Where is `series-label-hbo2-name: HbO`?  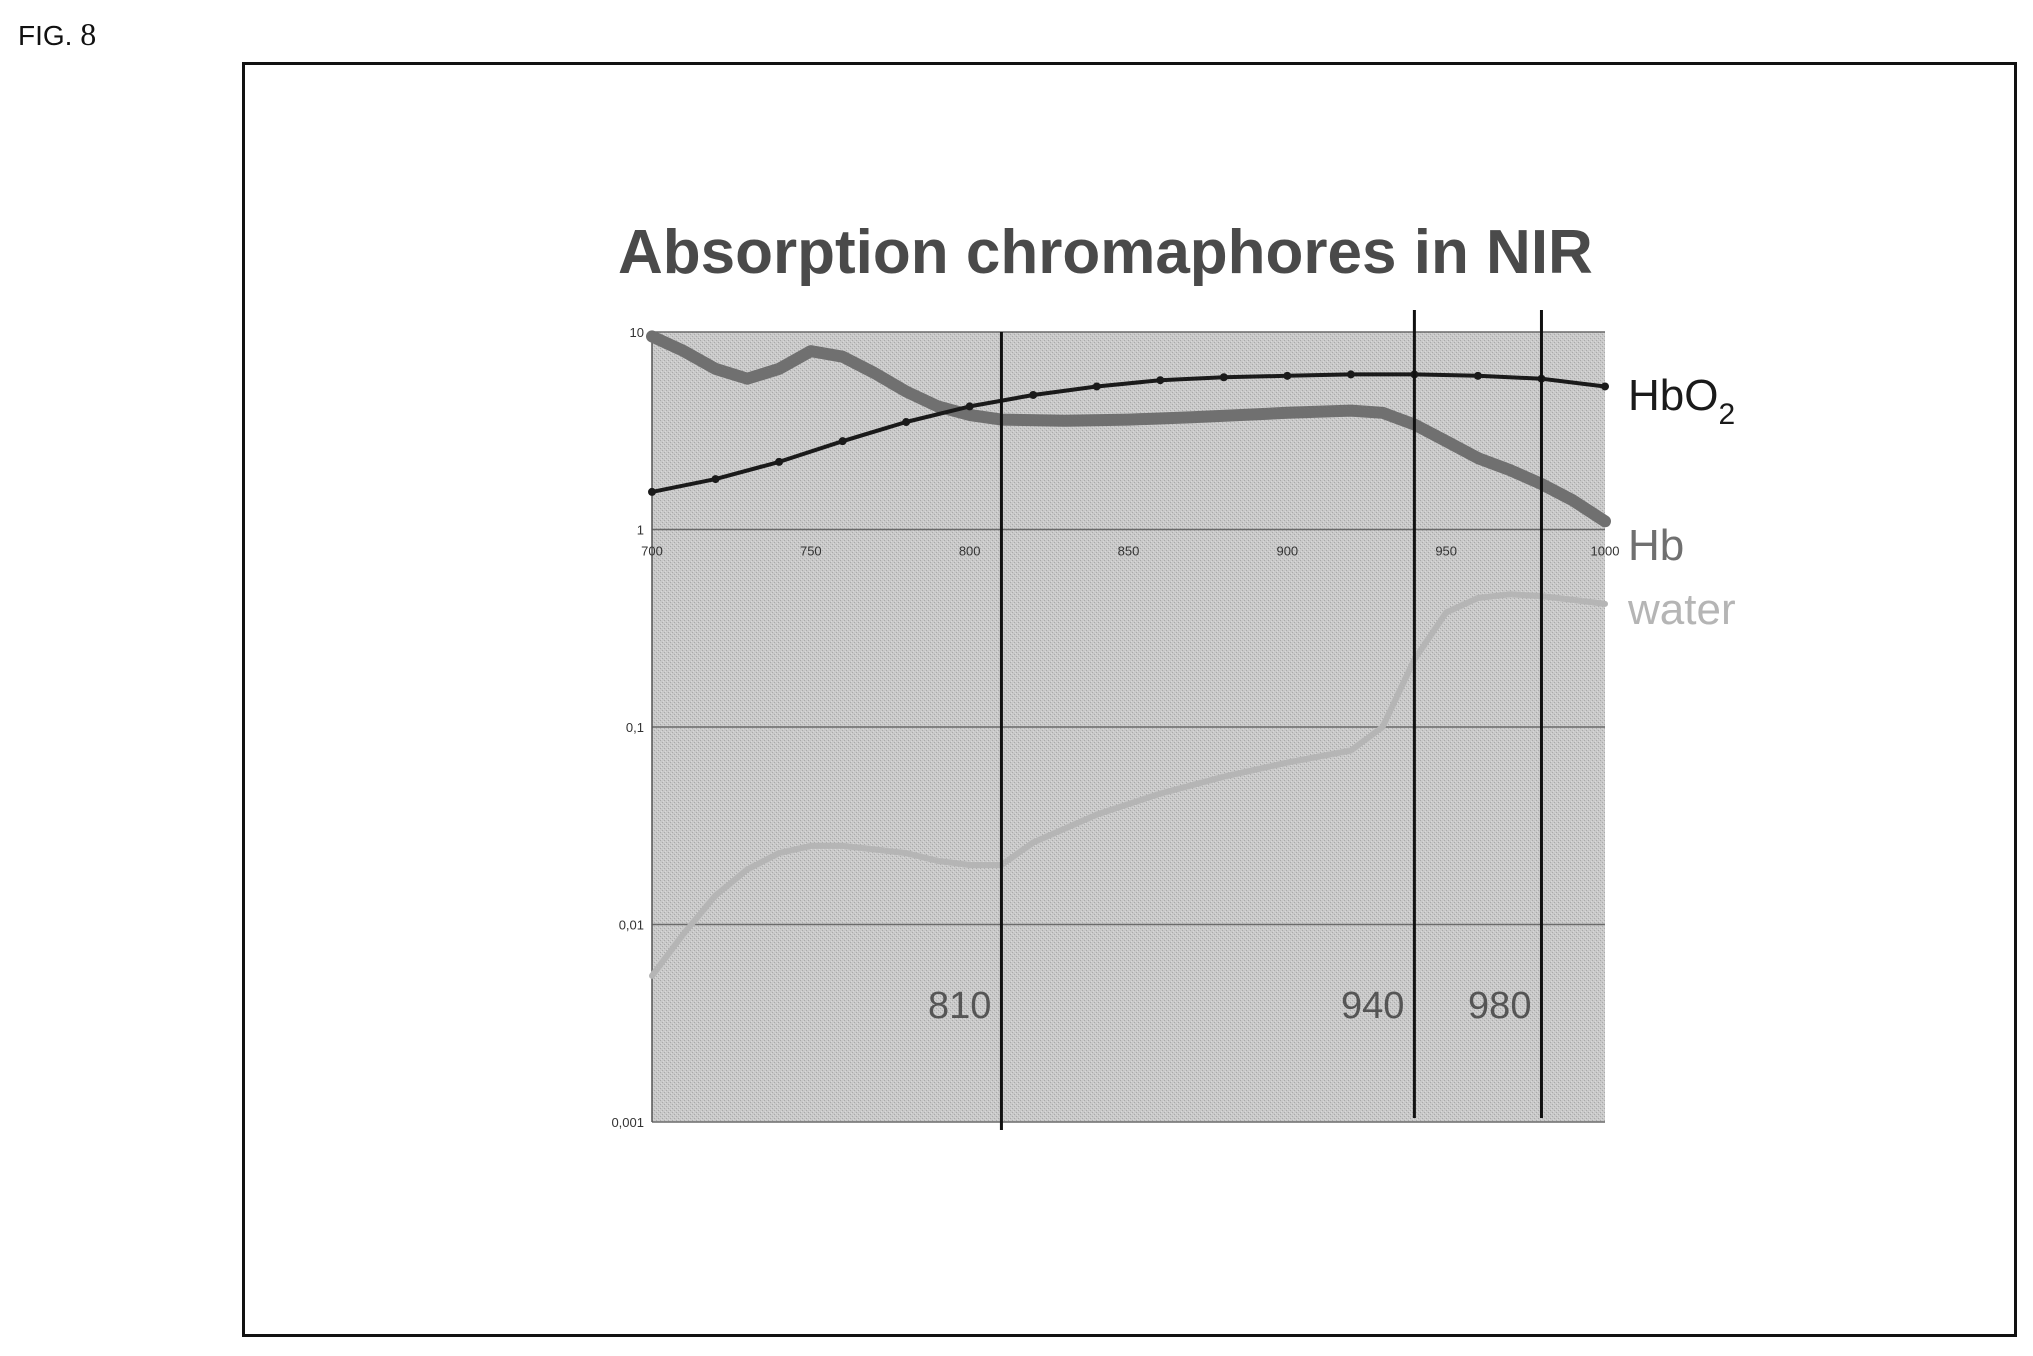 series-label-hbo2-name: HbO is located at coordinates (1673, 395).